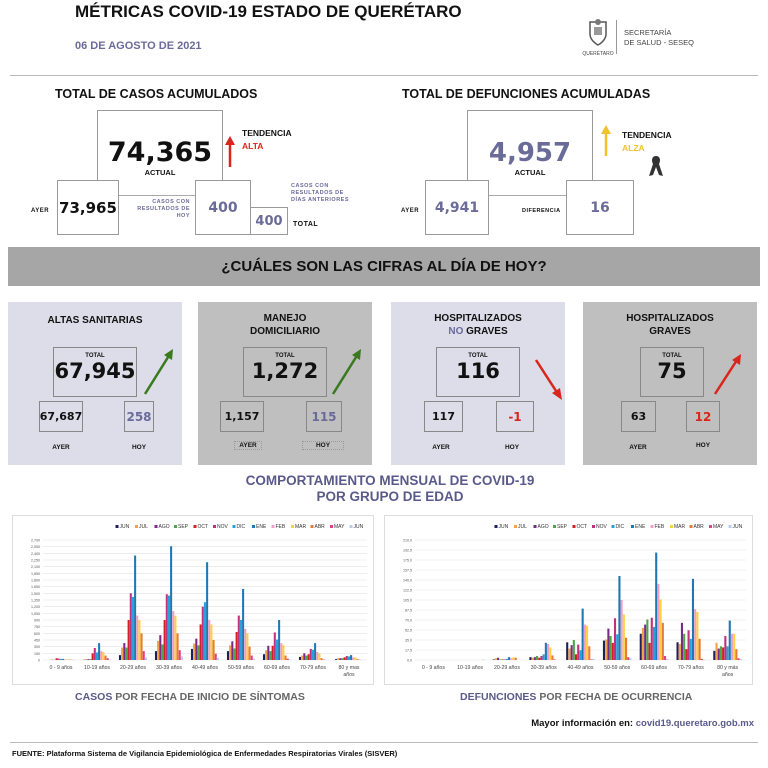 The height and width of the screenshot is (768, 768). I want to click on trend-up-arrow-icon, so click(230, 151).